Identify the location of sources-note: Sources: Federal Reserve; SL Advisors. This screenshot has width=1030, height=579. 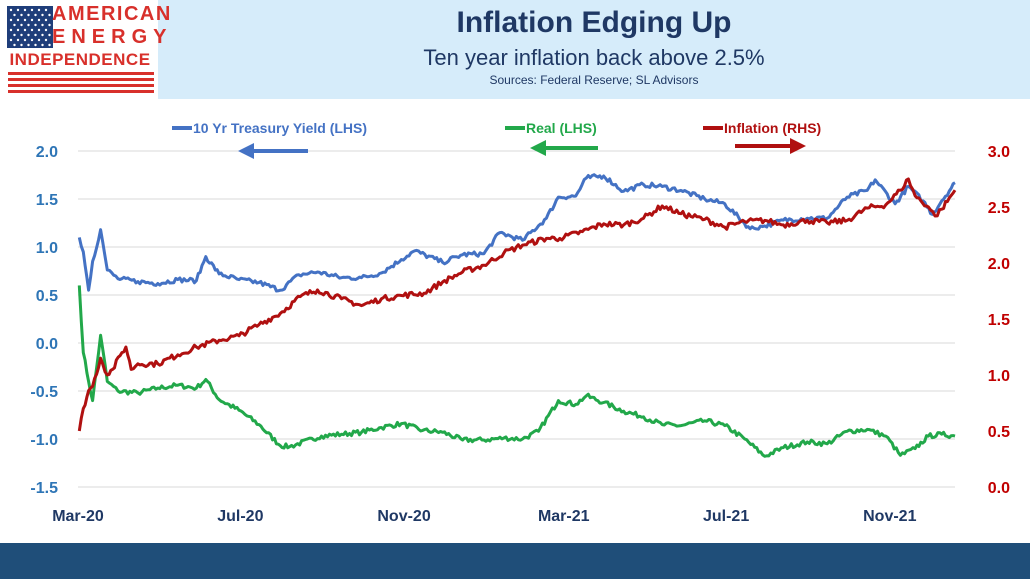
(594, 80).